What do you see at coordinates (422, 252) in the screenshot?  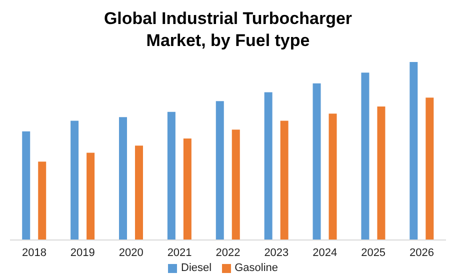 I see `x-tick-label: 2026` at bounding box center [422, 252].